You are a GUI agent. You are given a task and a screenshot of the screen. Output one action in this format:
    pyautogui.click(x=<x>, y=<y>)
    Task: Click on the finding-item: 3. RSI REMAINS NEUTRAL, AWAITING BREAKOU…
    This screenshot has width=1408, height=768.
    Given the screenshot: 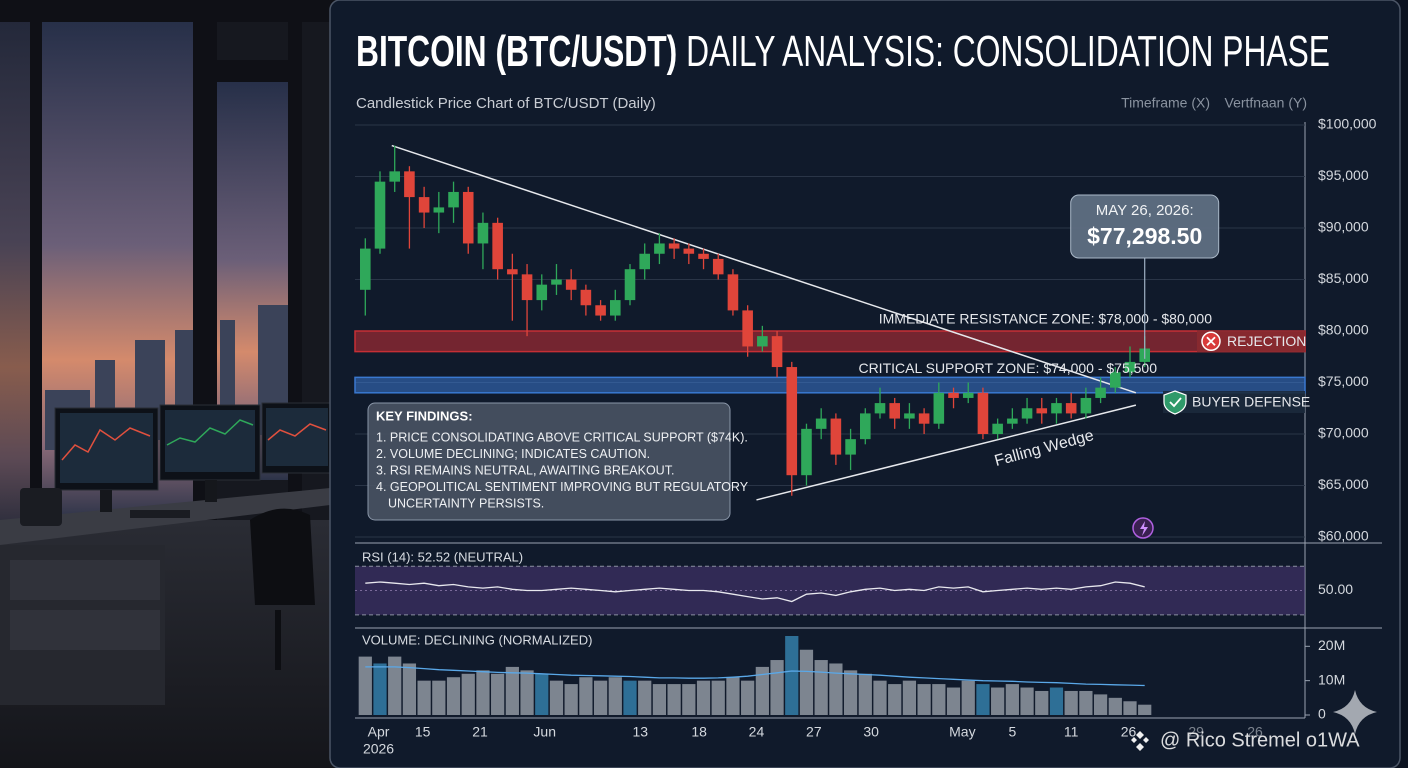 What is the action you would take?
    pyautogui.click(x=525, y=470)
    